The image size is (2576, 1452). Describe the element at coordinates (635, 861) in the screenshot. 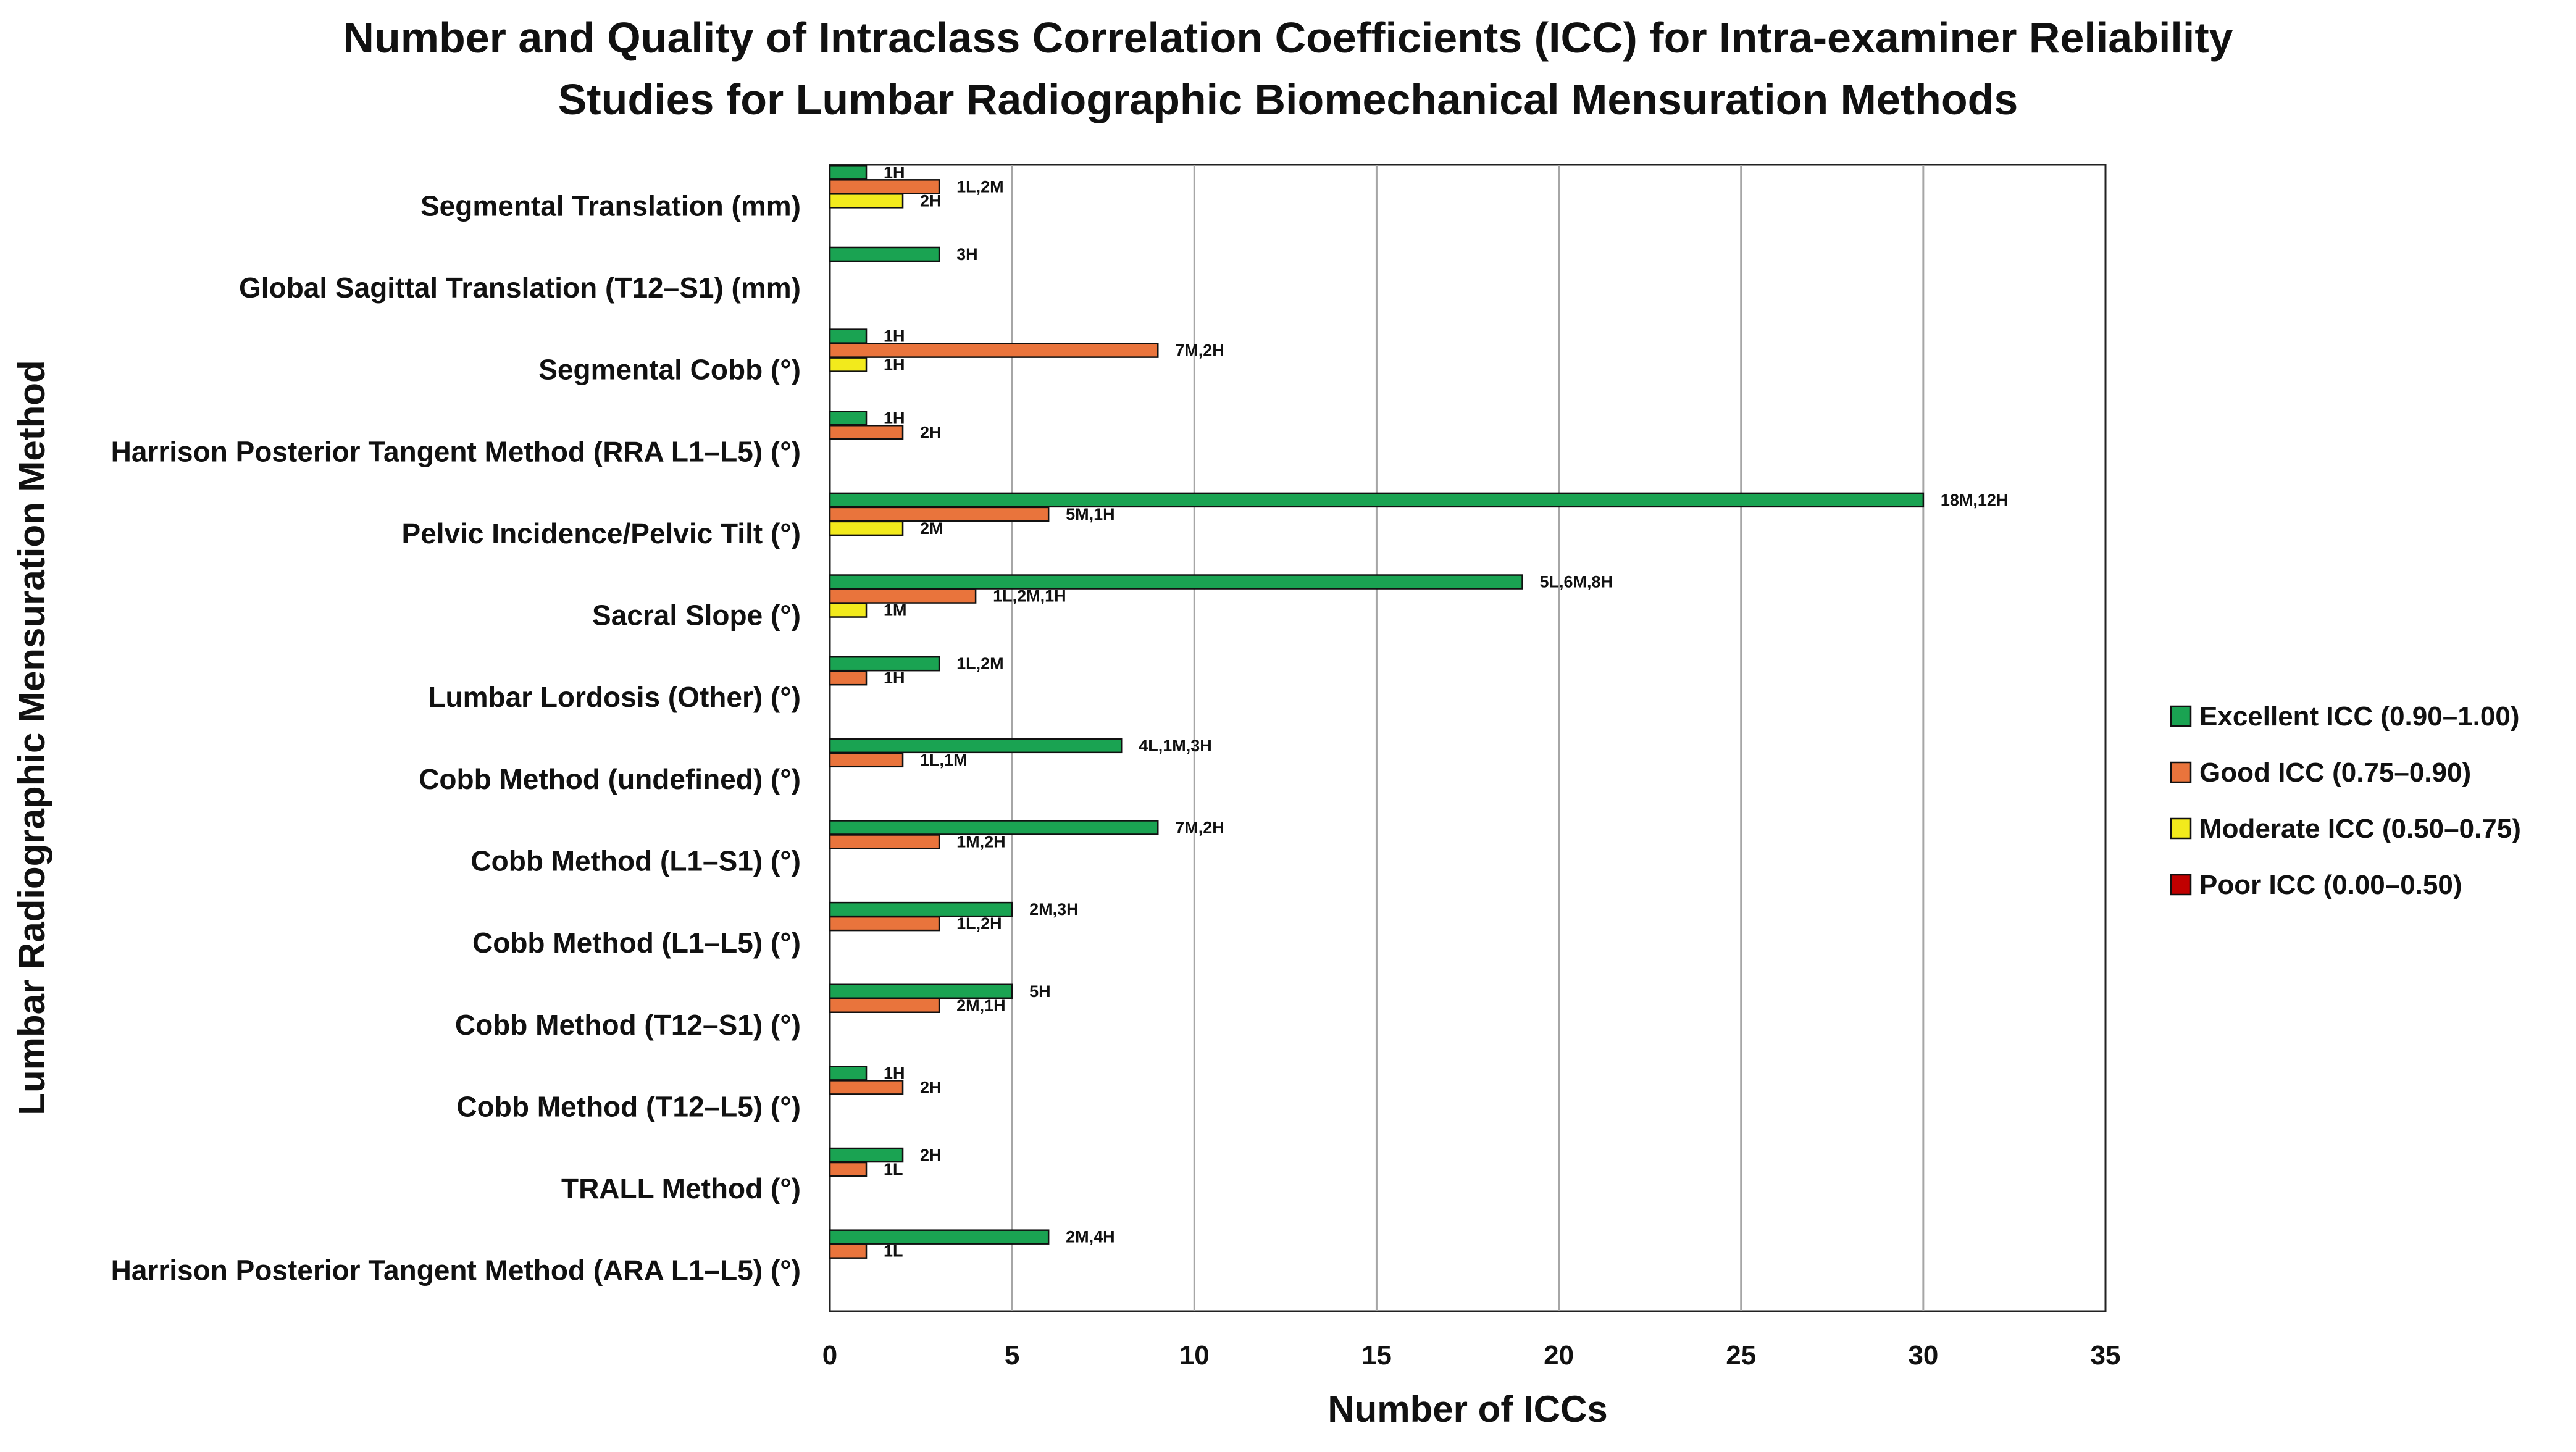

I see `category-label: Cobb Method (L1–S1) (°)` at that location.